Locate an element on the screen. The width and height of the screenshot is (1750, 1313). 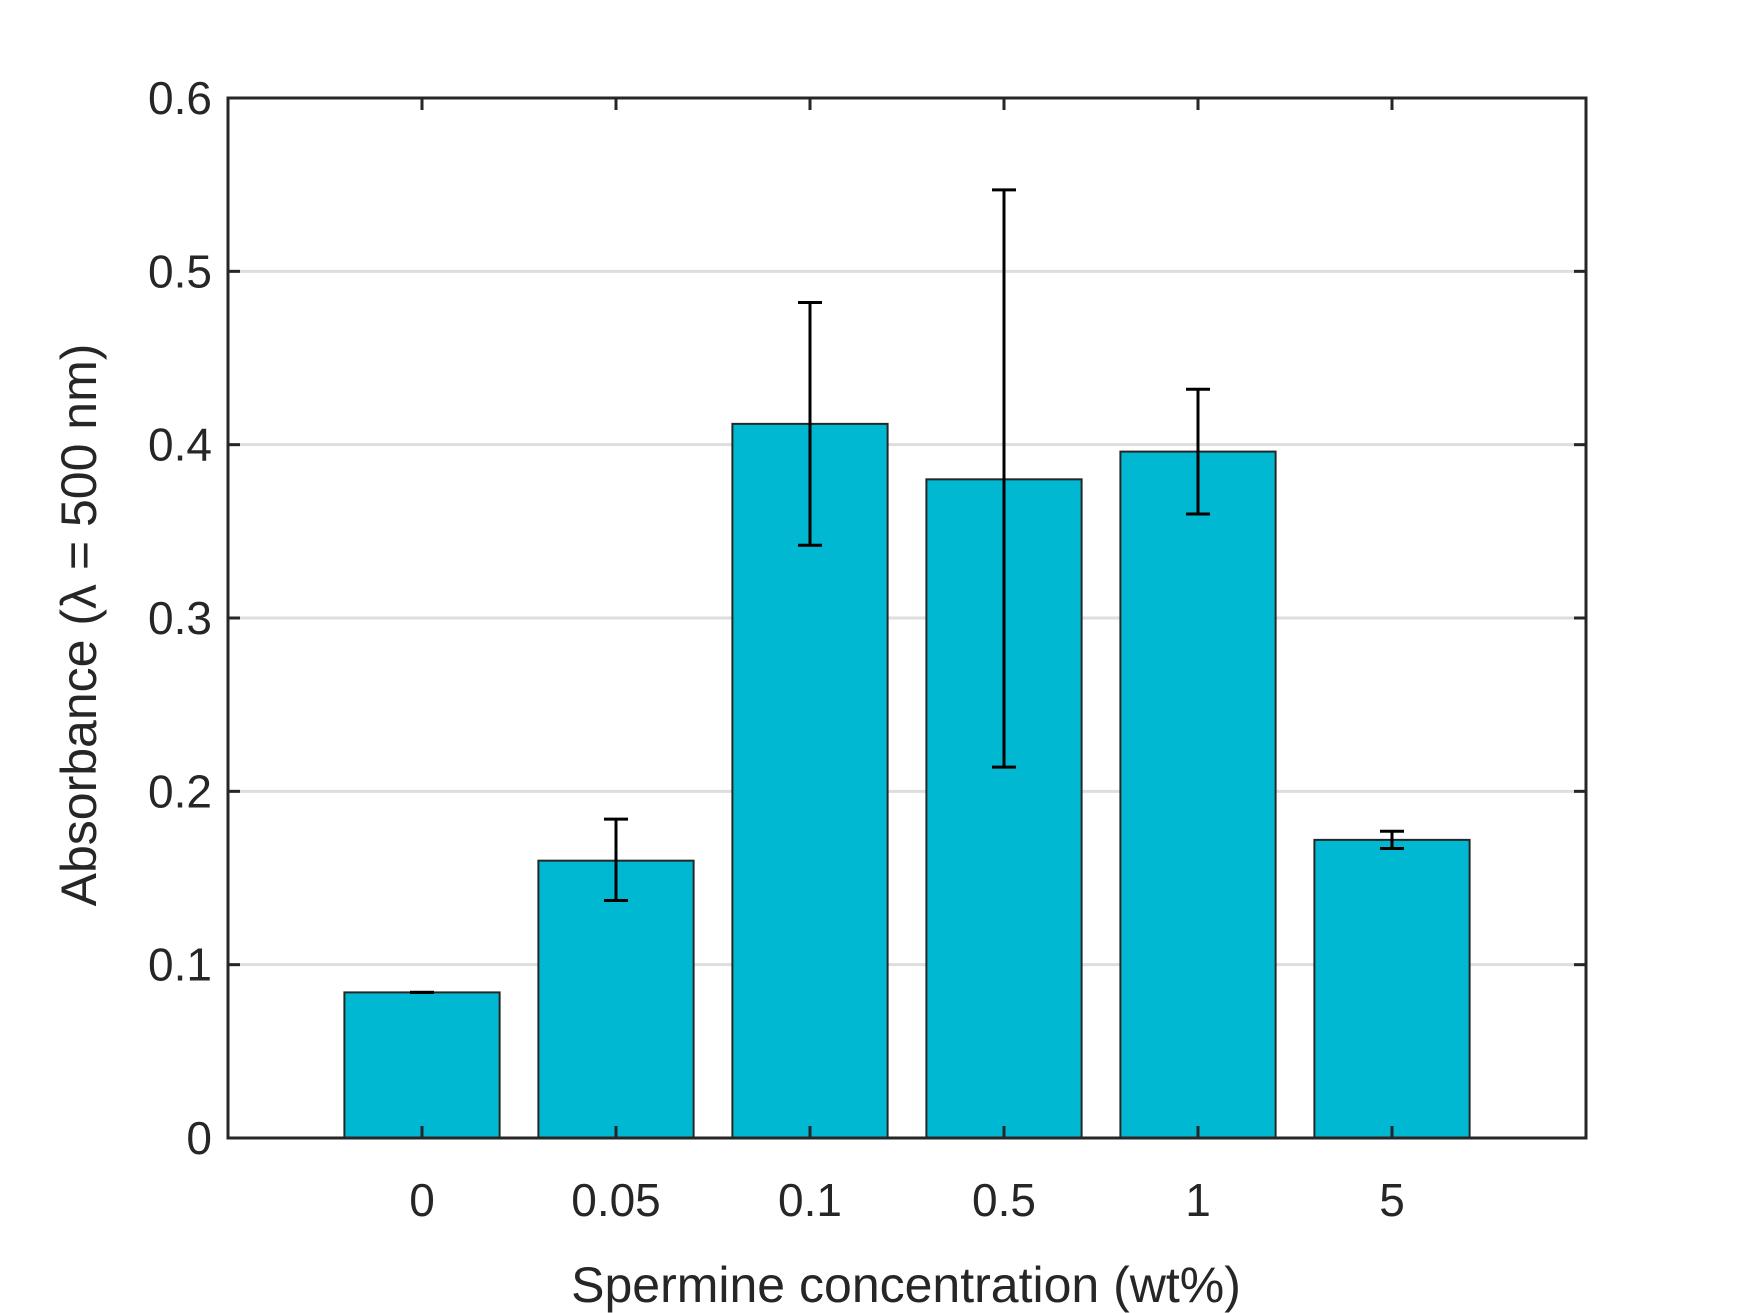
x-tick-label: 1 is located at coordinates (1198, 1200).